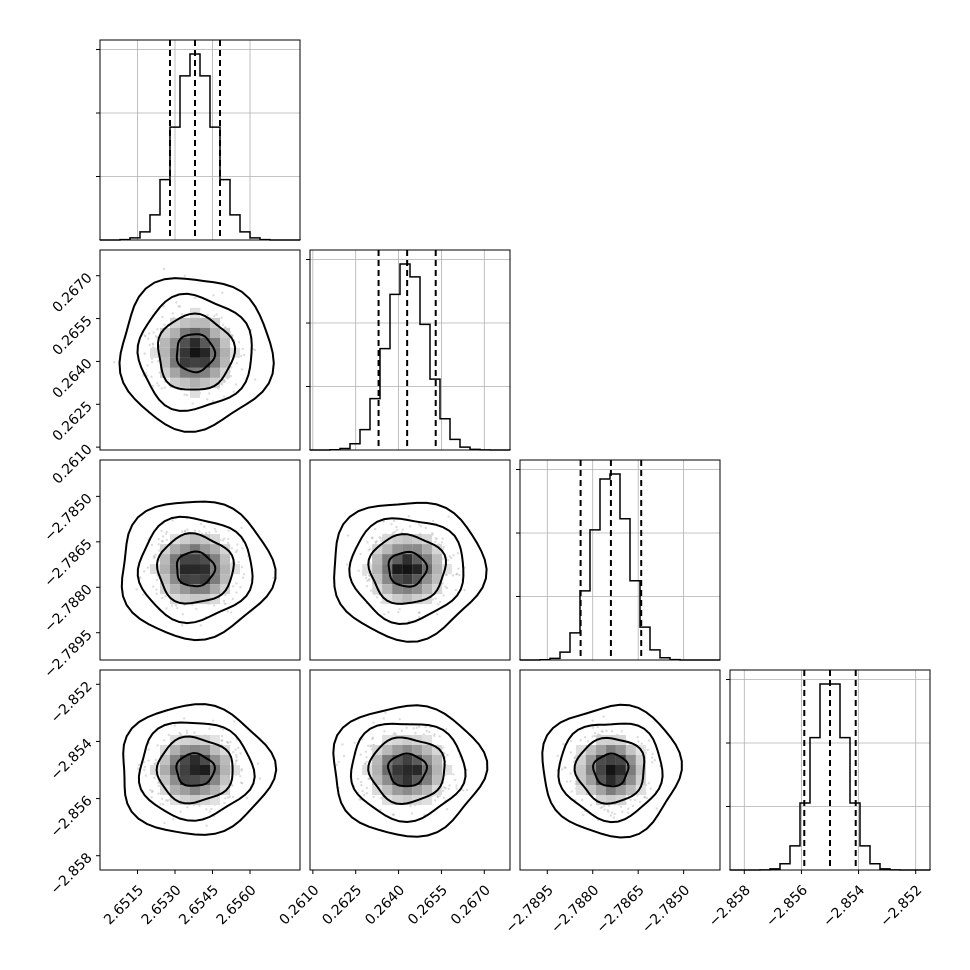 Image resolution: width=970 pixels, height=970 pixels. What do you see at coordinates (410, 771) in the screenshot?
I see `contour-line` at bounding box center [410, 771].